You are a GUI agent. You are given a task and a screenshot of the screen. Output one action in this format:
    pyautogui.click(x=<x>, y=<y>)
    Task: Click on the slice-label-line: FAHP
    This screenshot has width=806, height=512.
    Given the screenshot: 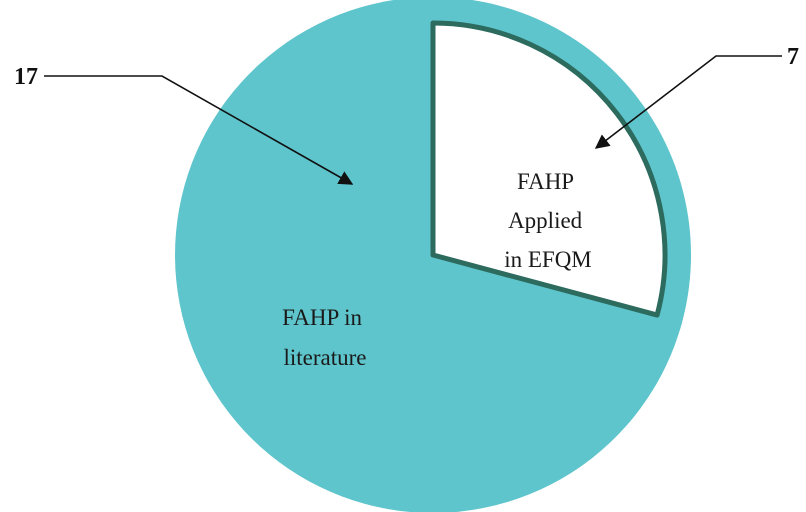 What is the action you would take?
    pyautogui.click(x=545, y=181)
    